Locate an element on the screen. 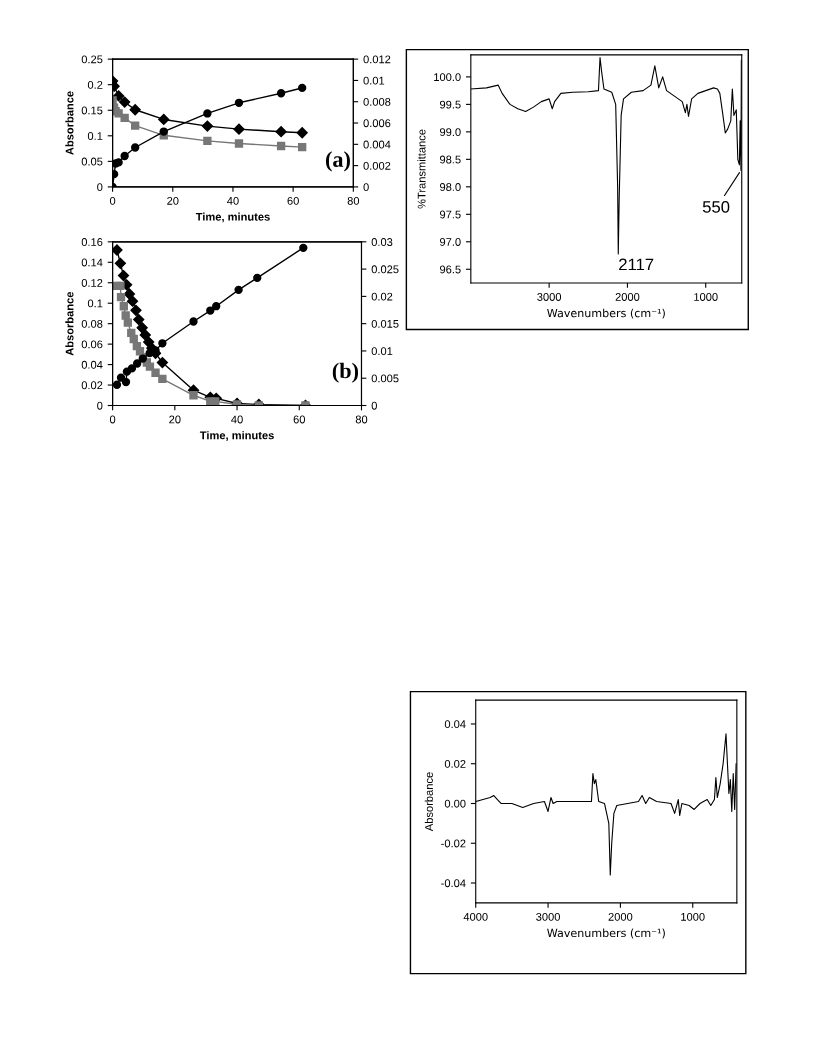 The image size is (816, 1056). x-tick-label: 4000 is located at coordinates (475, 916).